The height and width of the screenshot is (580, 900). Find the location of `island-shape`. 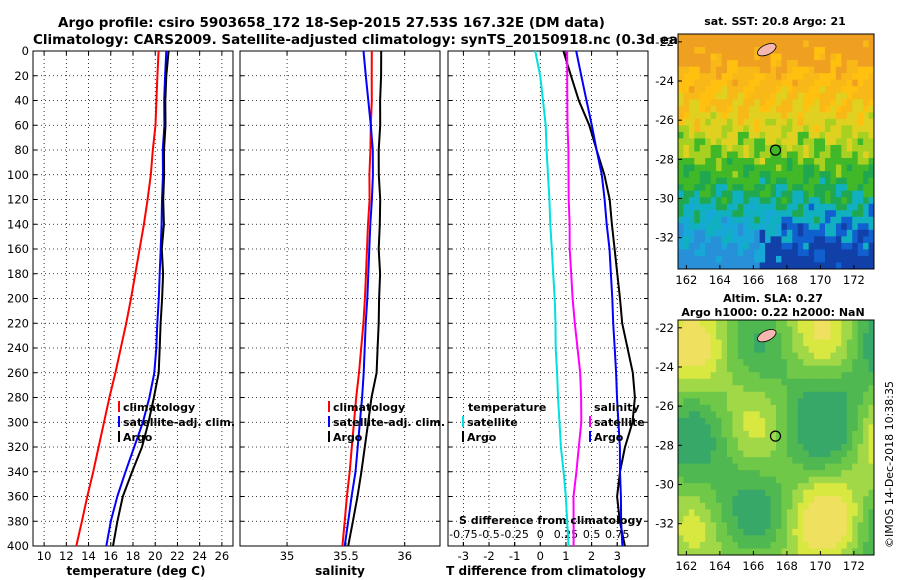

island-shape is located at coordinates (767, 50).